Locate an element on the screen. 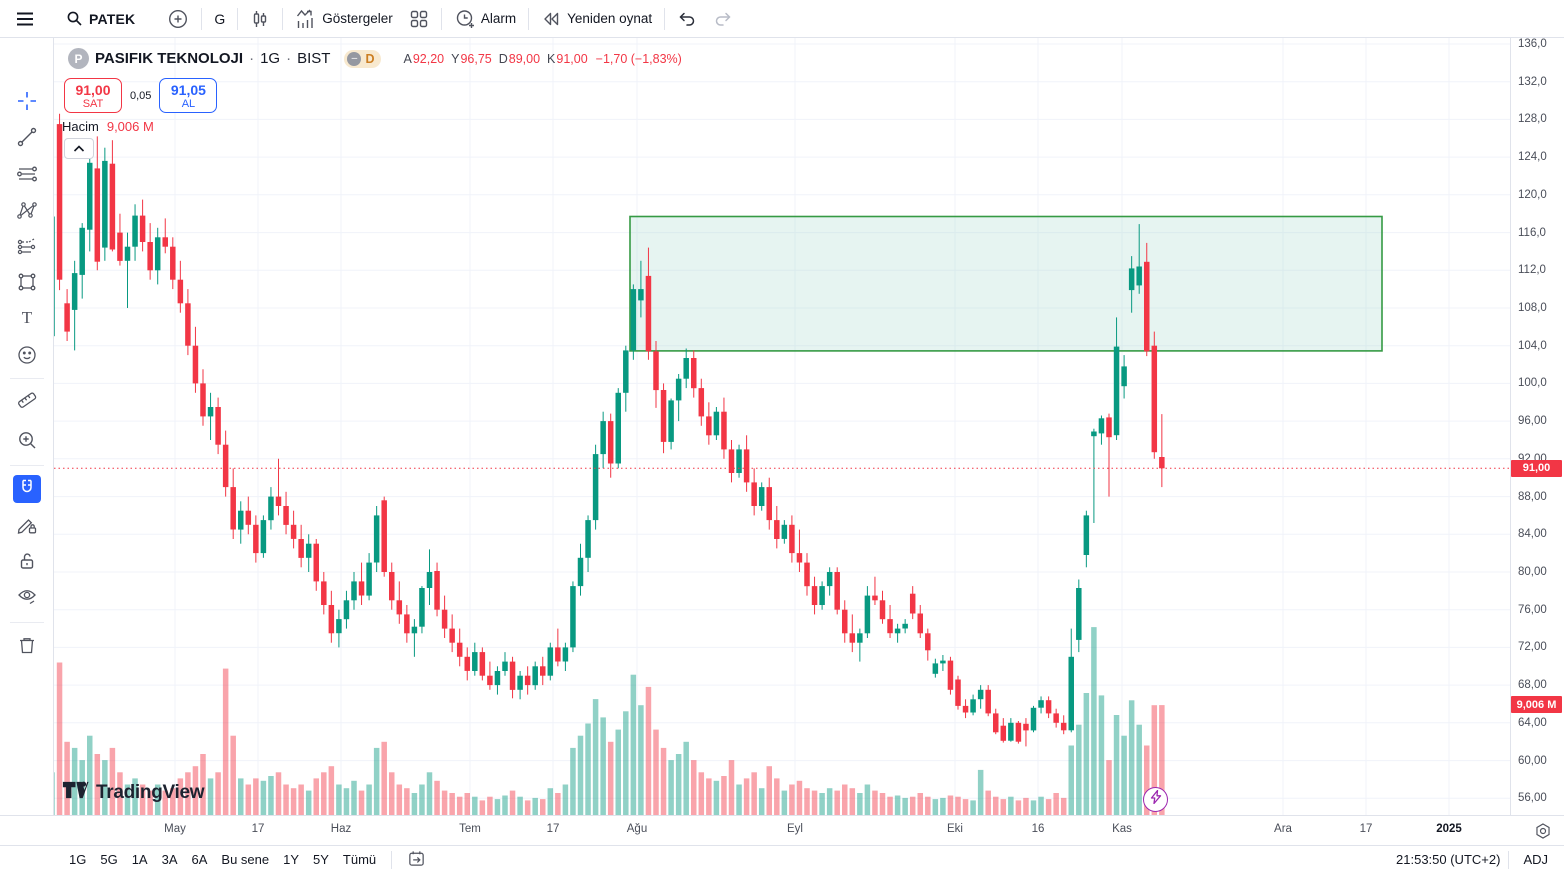 The width and height of the screenshot is (1564, 873). trash-icon is located at coordinates (27, 646).